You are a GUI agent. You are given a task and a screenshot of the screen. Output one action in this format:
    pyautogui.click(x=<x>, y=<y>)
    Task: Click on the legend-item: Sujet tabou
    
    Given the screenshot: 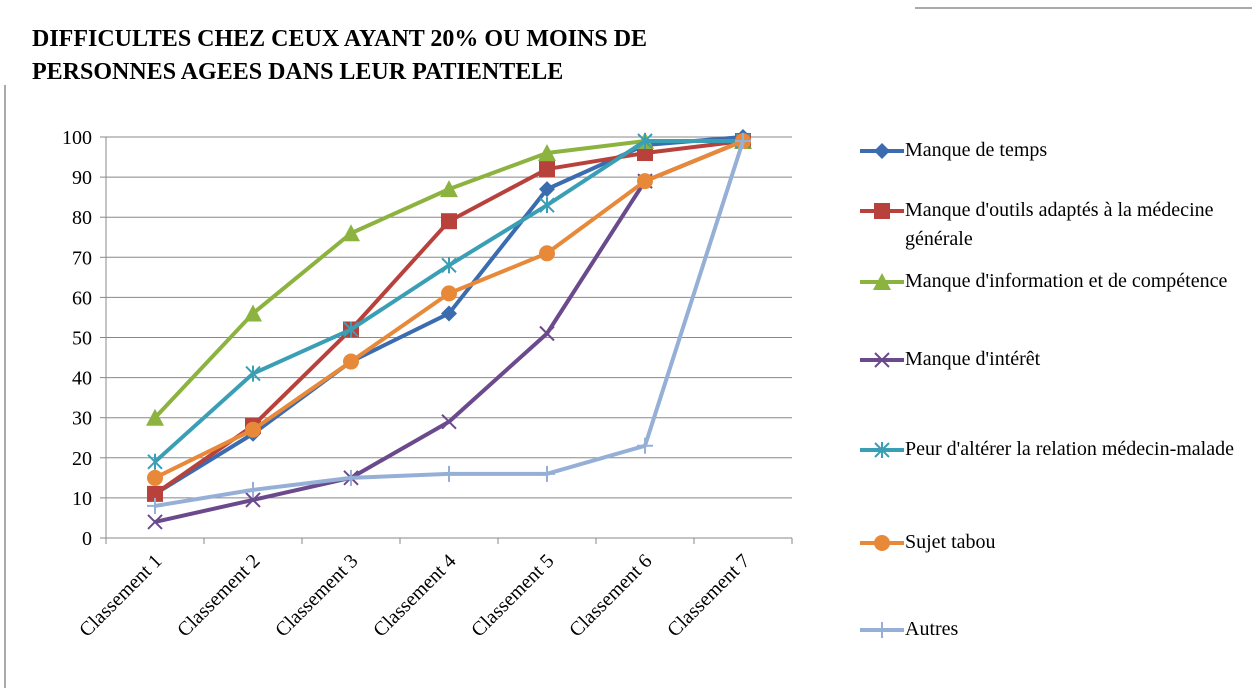 What is the action you would take?
    pyautogui.click(x=1055, y=542)
    